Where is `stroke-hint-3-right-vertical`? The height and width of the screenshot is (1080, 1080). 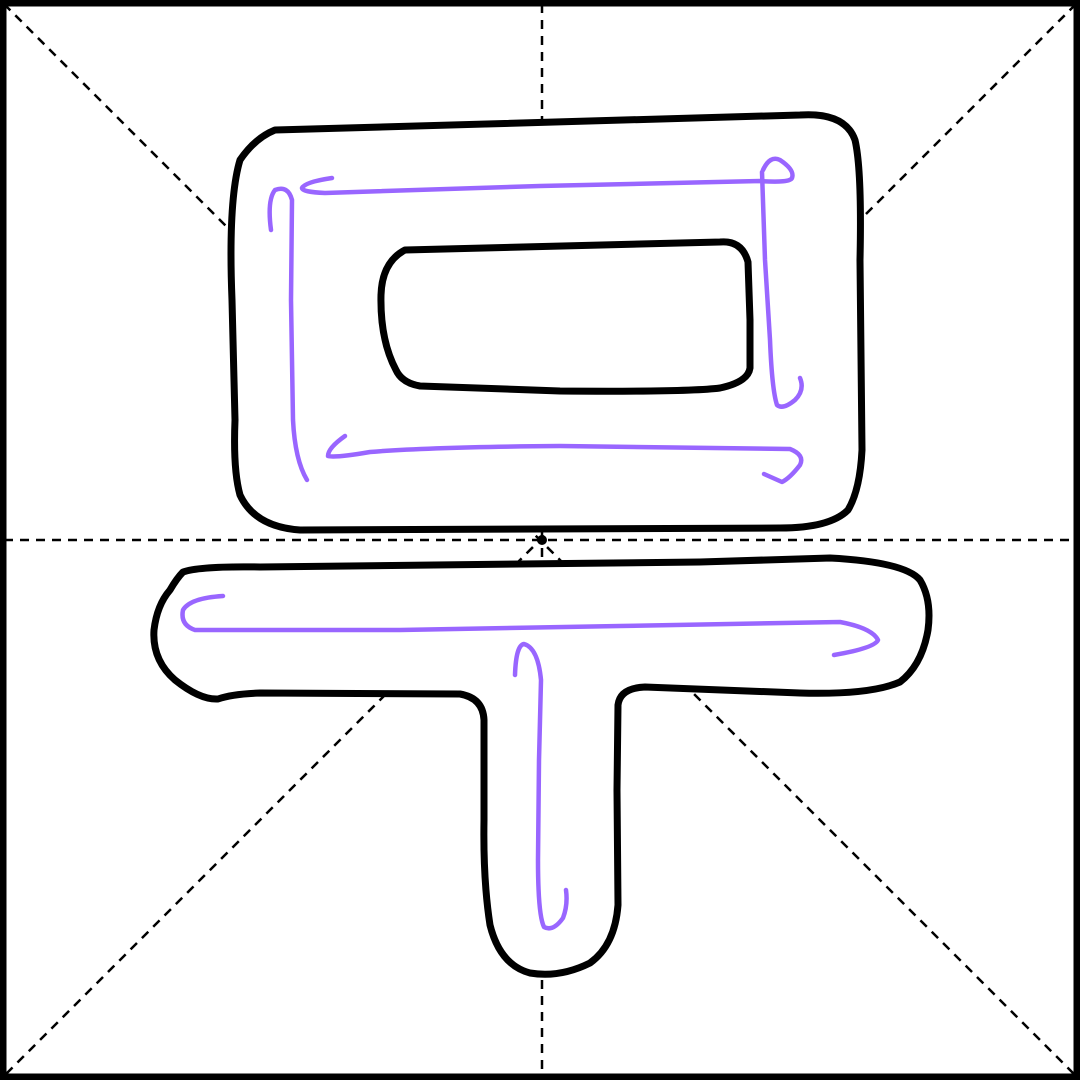
stroke-hint-3-right-vertical is located at coordinates (781, 289).